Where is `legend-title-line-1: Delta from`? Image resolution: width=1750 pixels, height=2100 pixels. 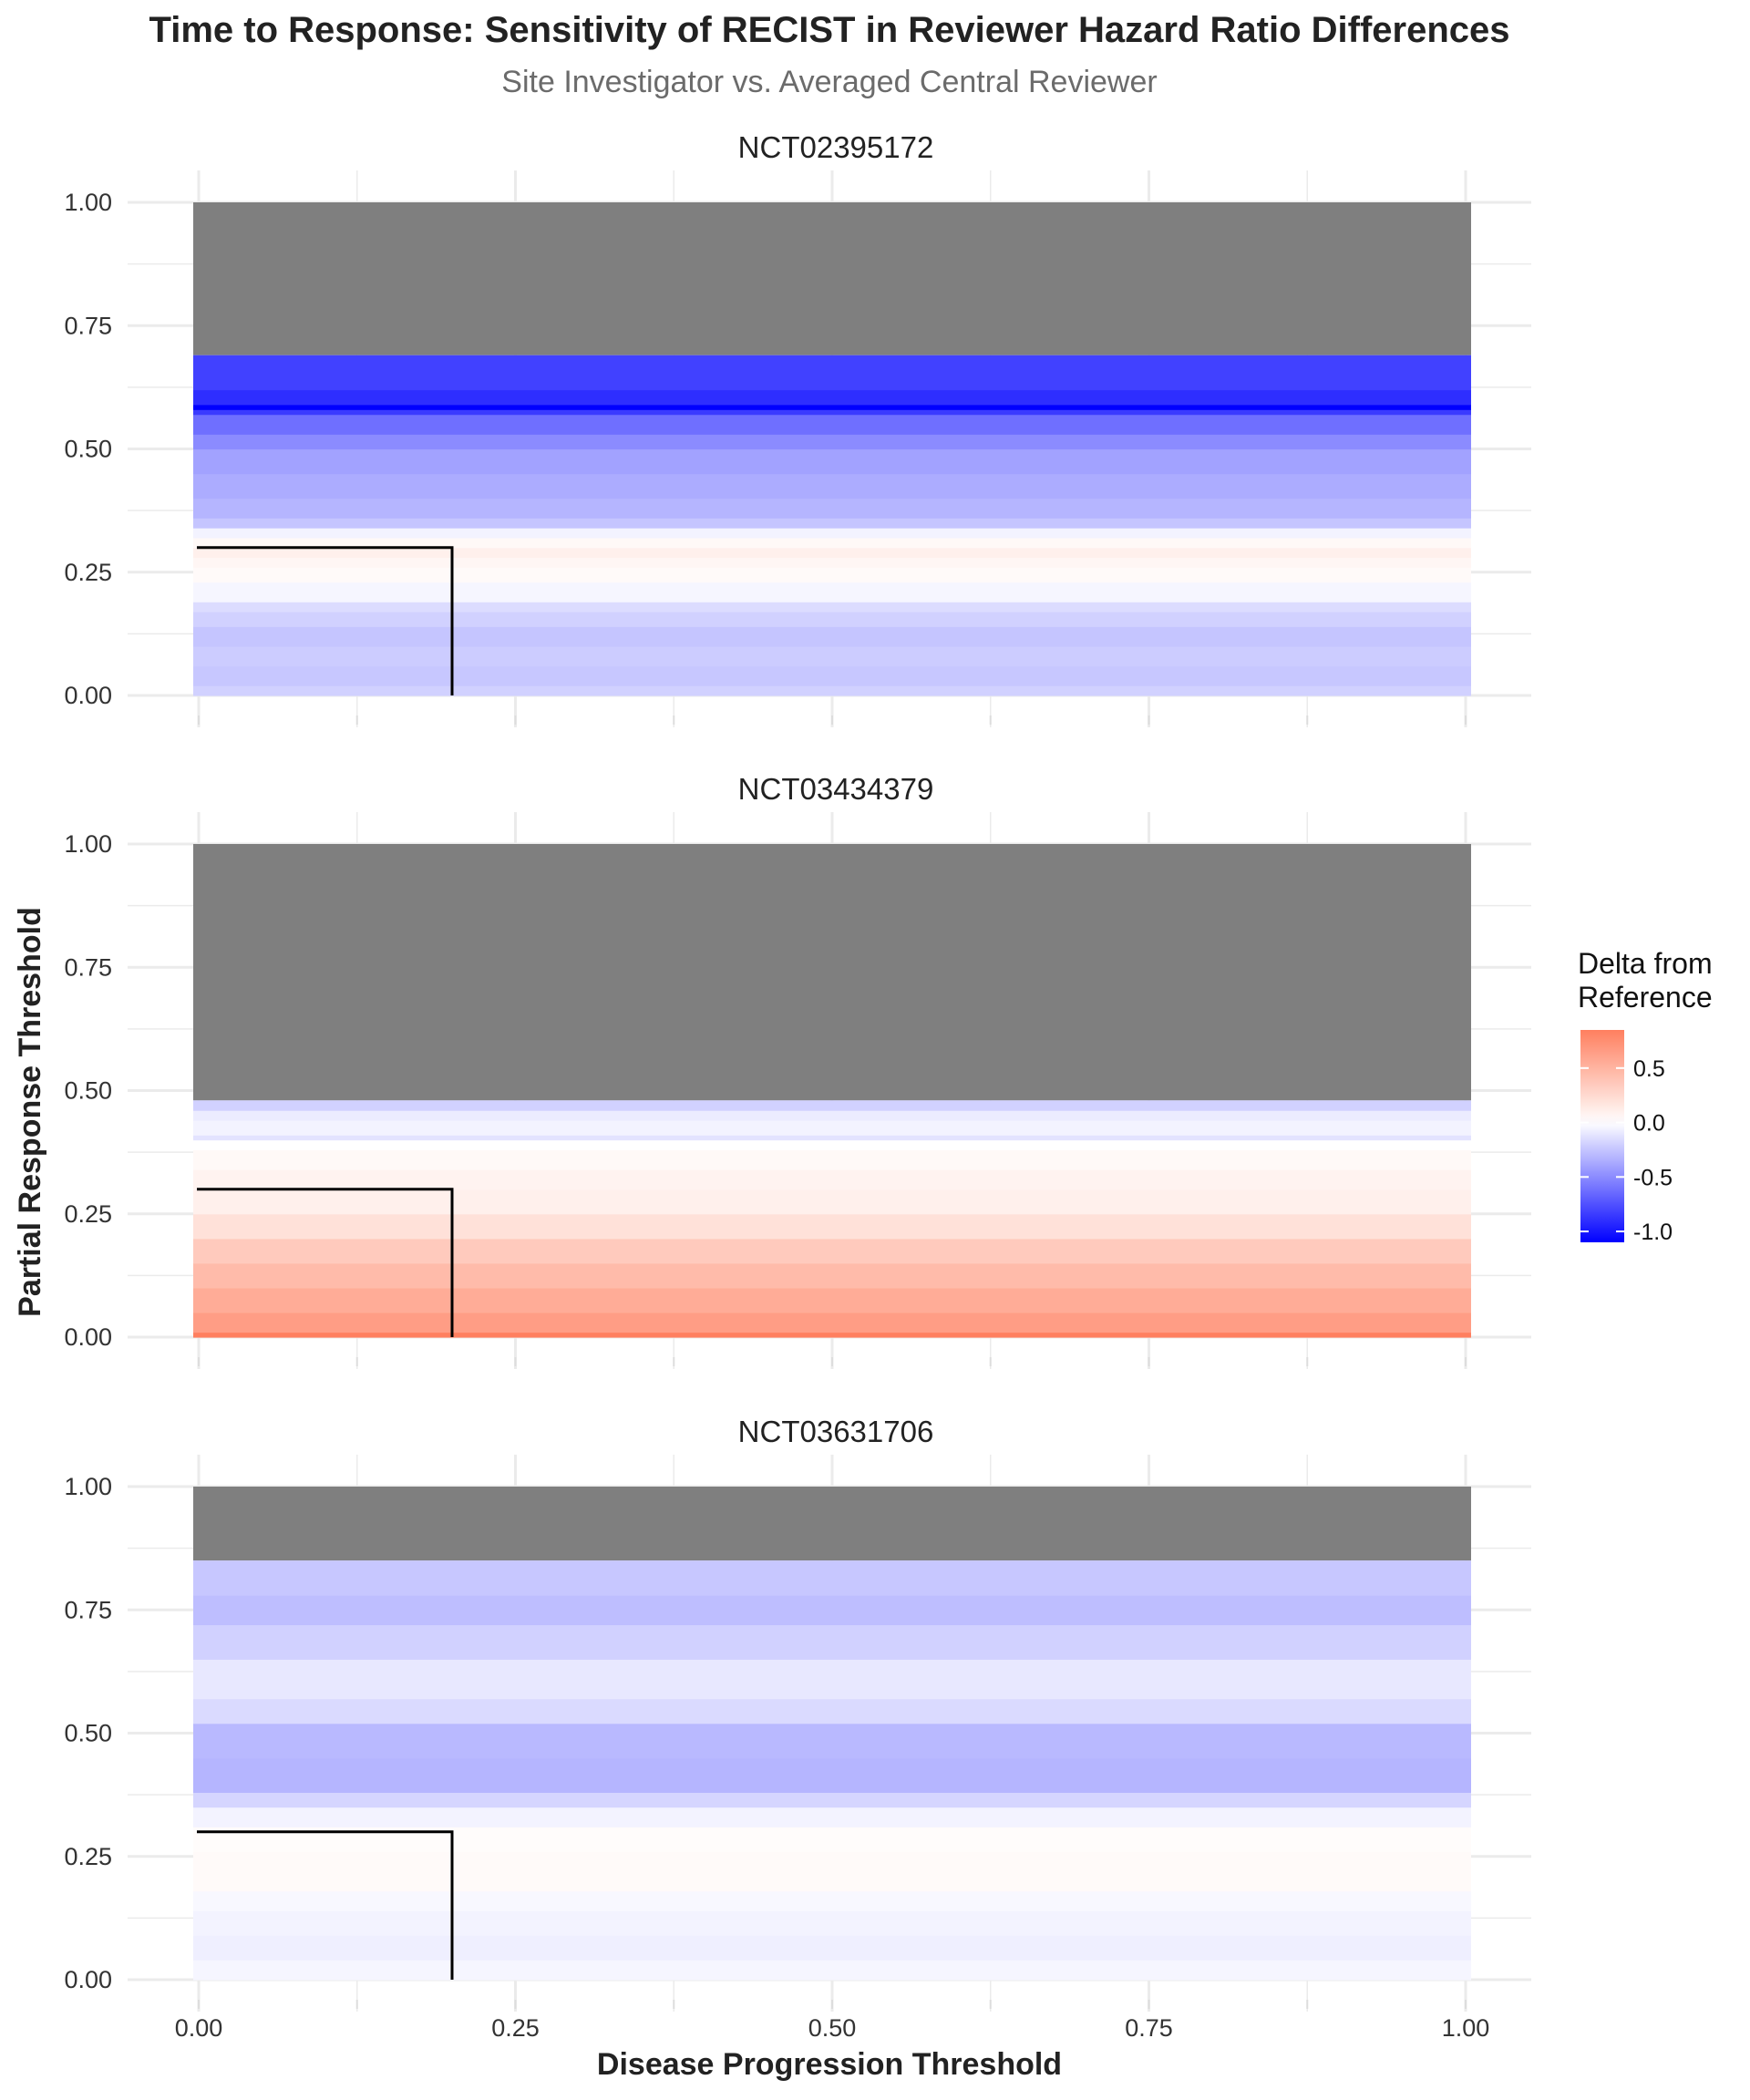 legend-title-line-1: Delta from is located at coordinates (1646, 964).